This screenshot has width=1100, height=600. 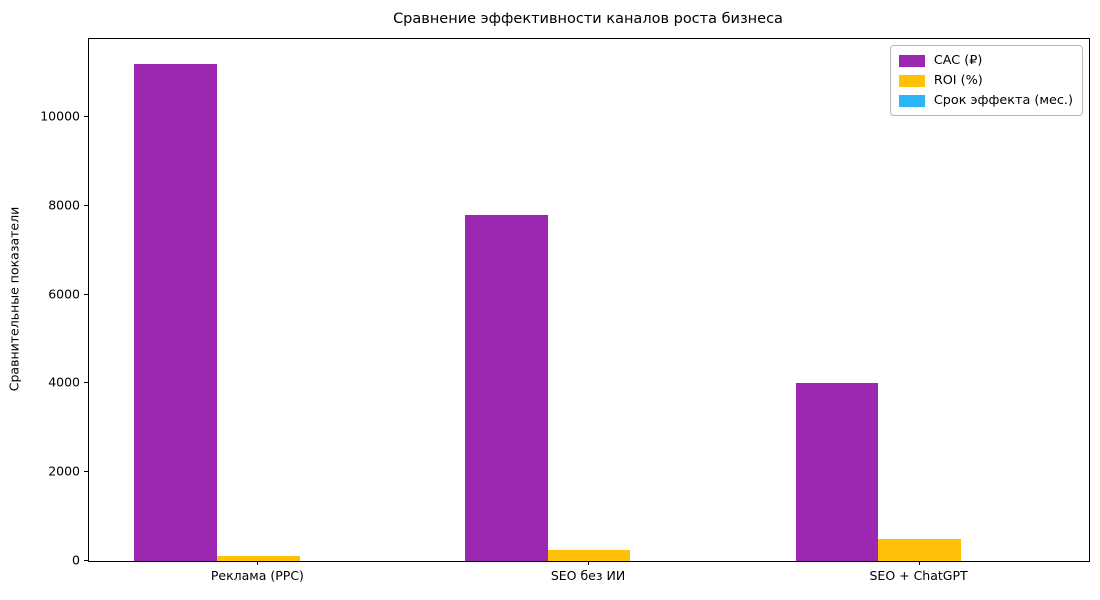 What do you see at coordinates (1003, 100) in the screenshot?
I see `legend-label: Срок эффекта (мес.)` at bounding box center [1003, 100].